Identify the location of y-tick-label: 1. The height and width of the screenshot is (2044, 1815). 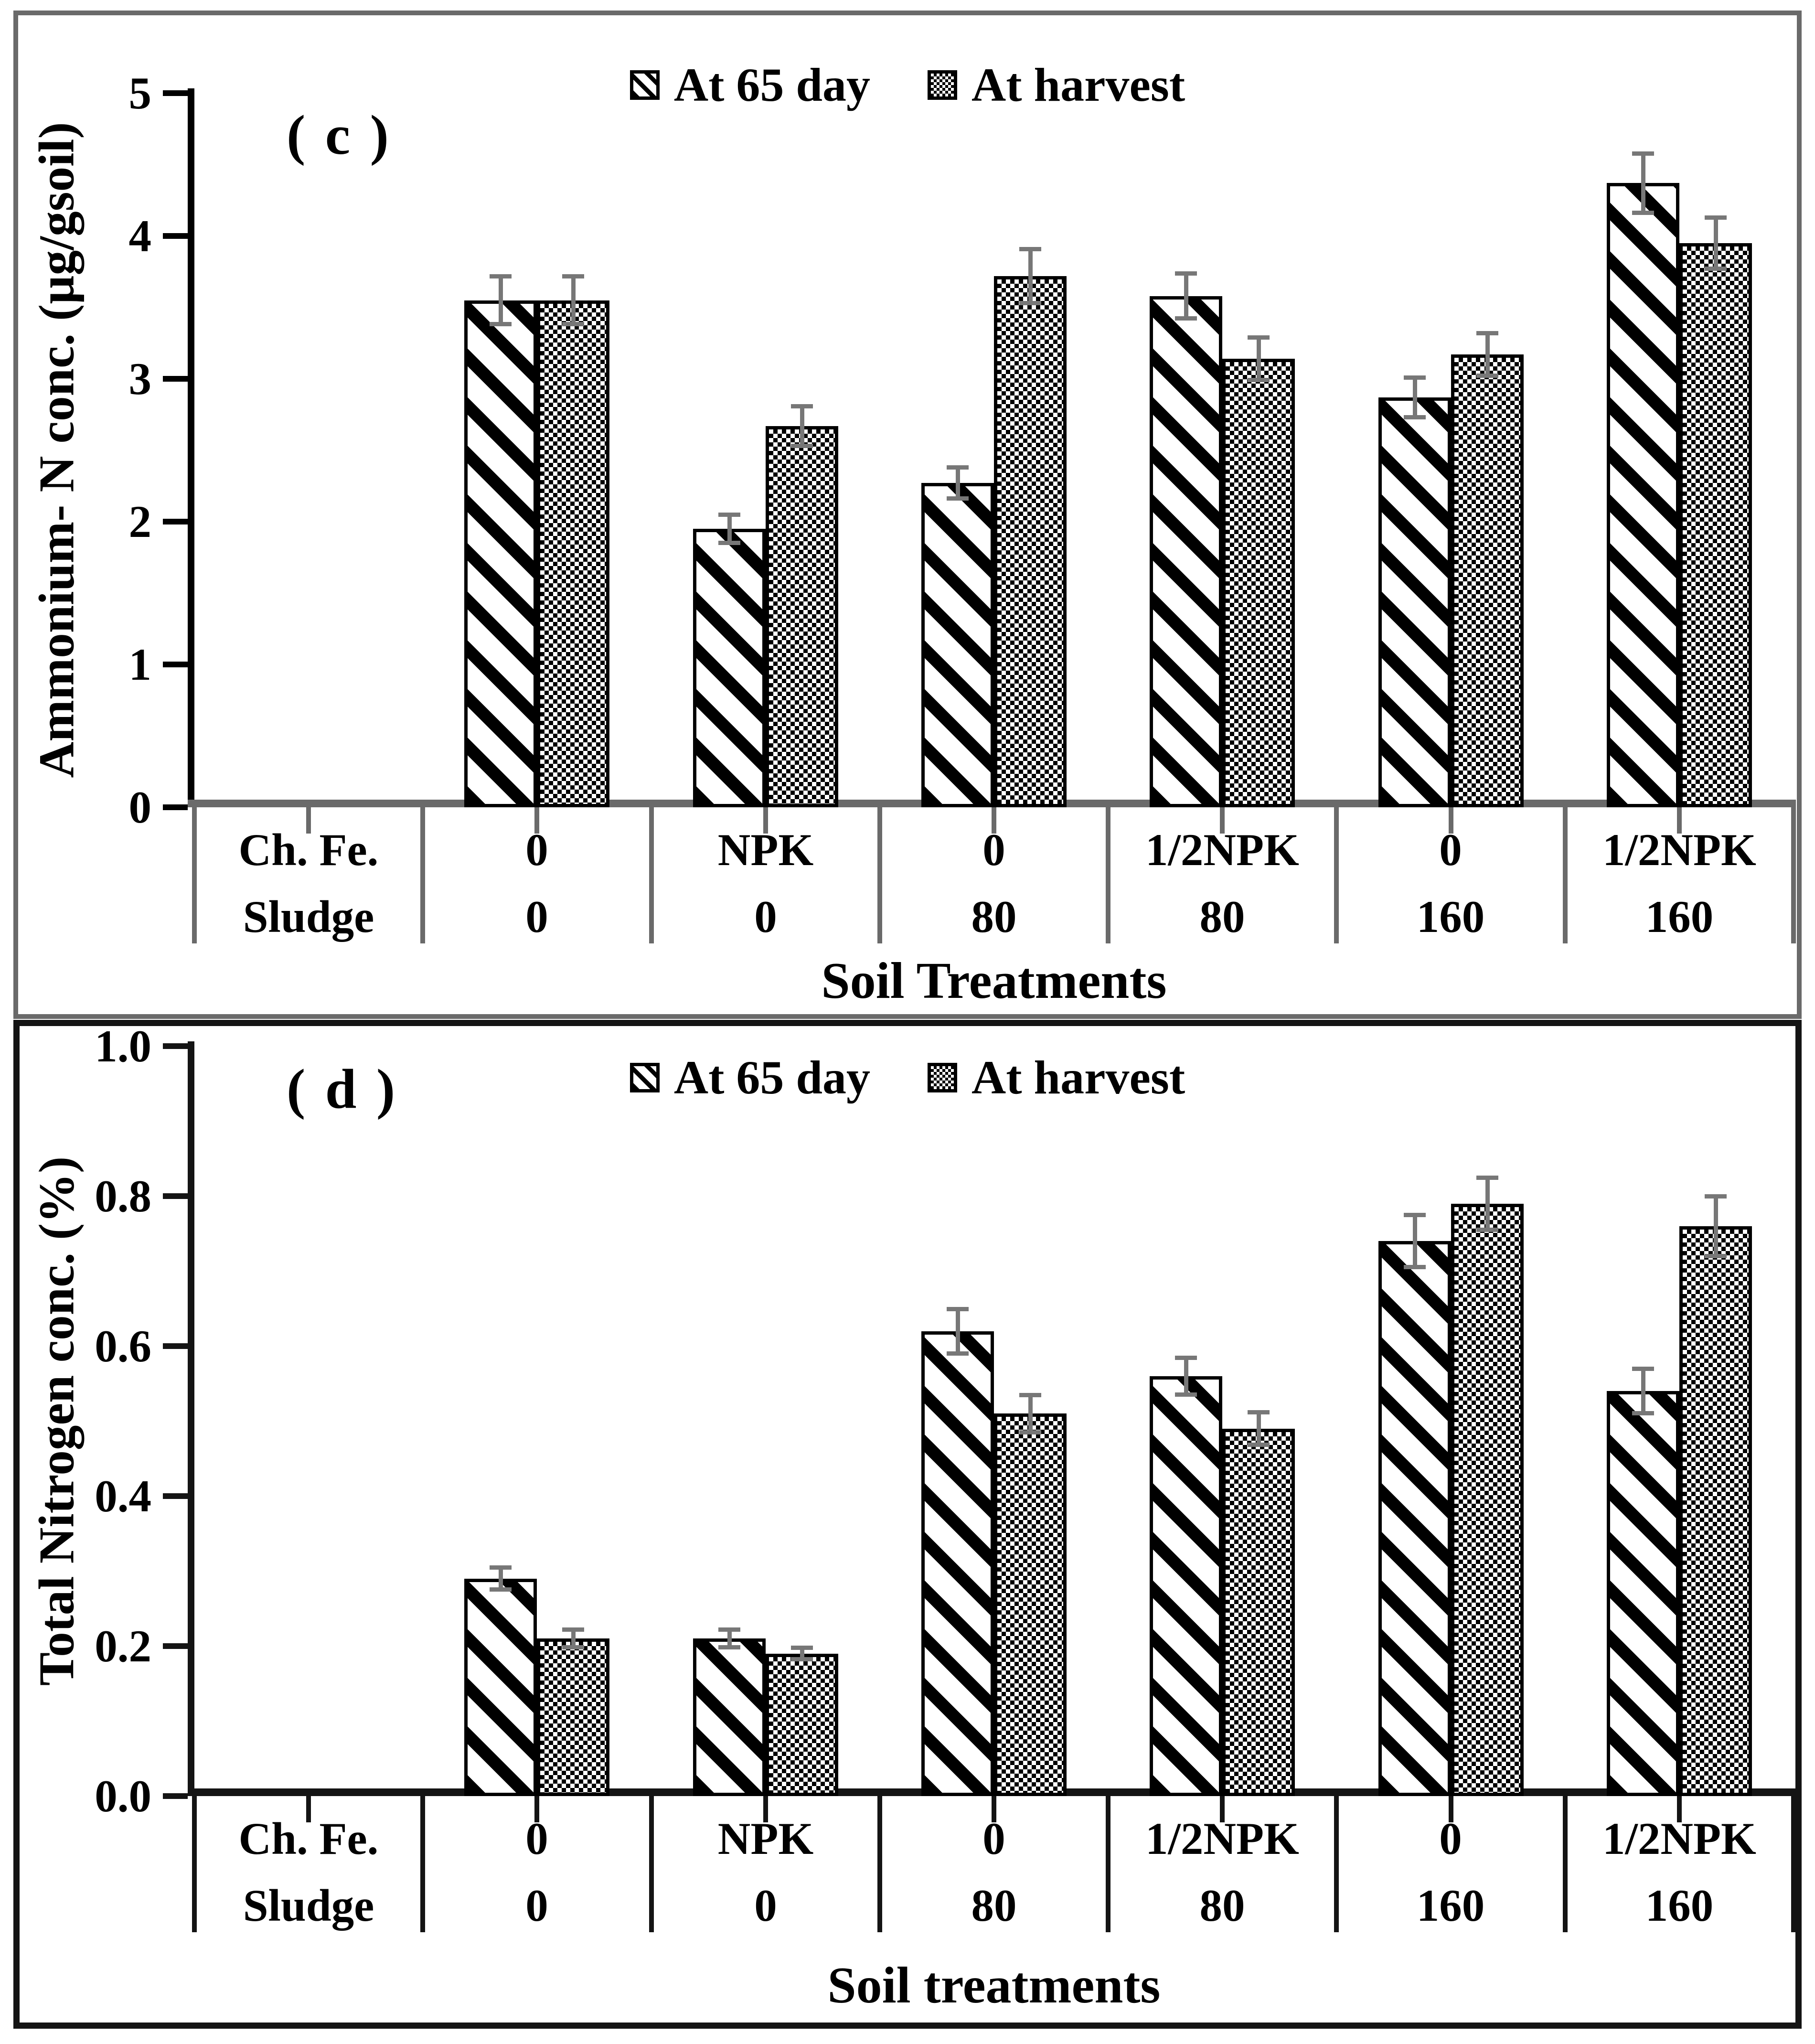
(140, 664).